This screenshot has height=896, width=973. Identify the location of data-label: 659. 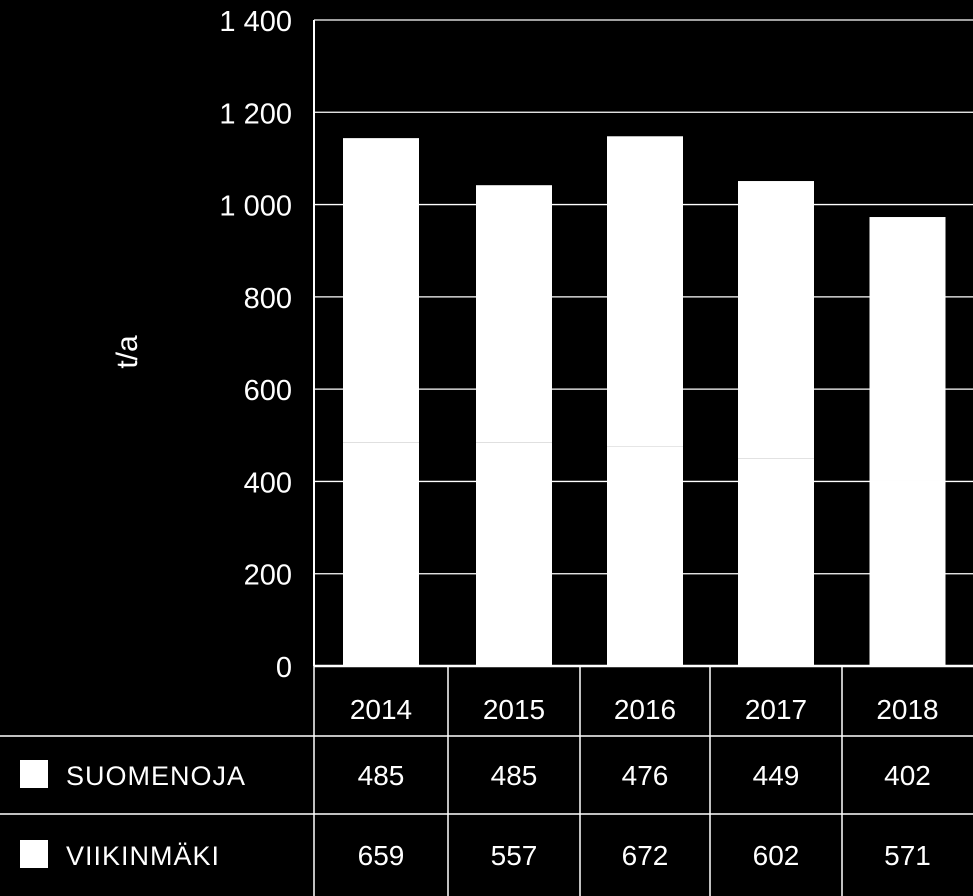
(381, 855).